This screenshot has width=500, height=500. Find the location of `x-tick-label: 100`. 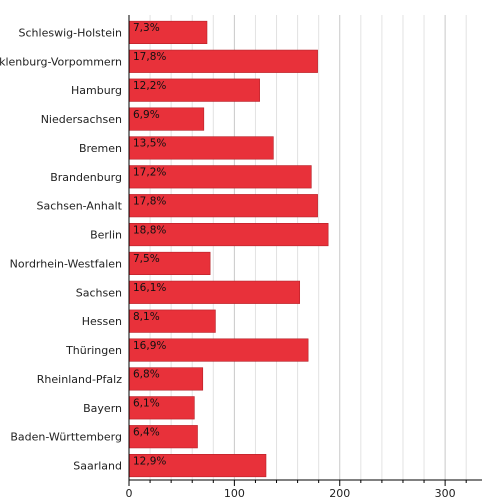

x-tick-label: 100 is located at coordinates (234, 493).